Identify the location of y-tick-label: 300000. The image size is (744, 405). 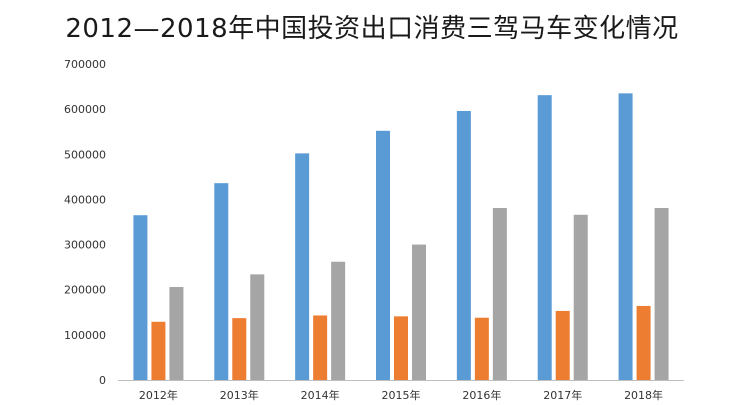
(85, 245).